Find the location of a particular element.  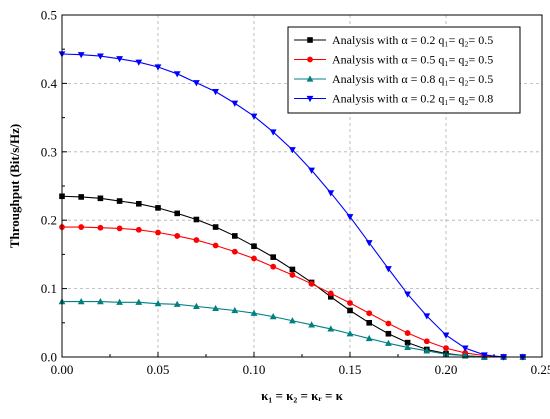

y-tick-label: 0.2 is located at coordinates (49, 220).